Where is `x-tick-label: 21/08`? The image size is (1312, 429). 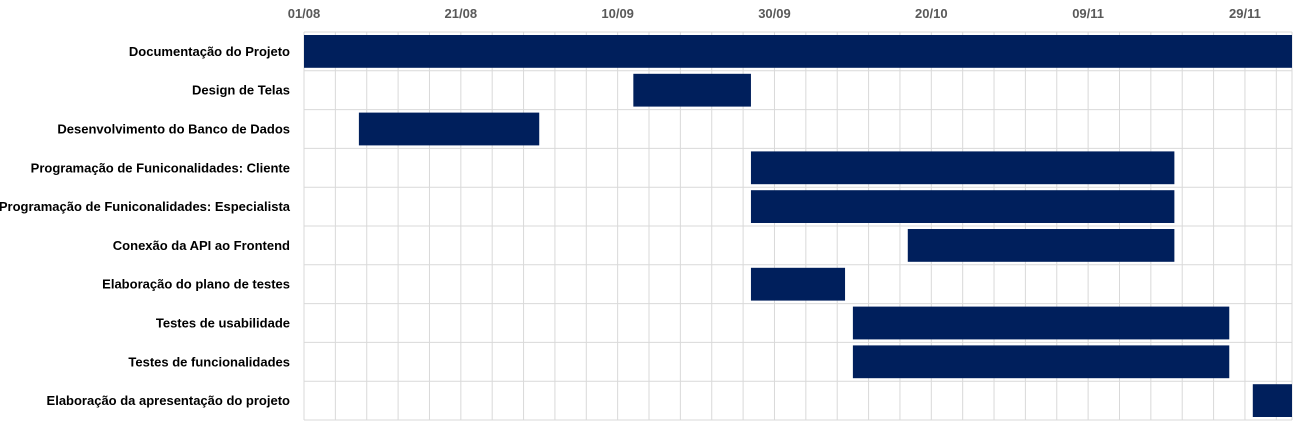 x-tick-label: 21/08 is located at coordinates (461, 13).